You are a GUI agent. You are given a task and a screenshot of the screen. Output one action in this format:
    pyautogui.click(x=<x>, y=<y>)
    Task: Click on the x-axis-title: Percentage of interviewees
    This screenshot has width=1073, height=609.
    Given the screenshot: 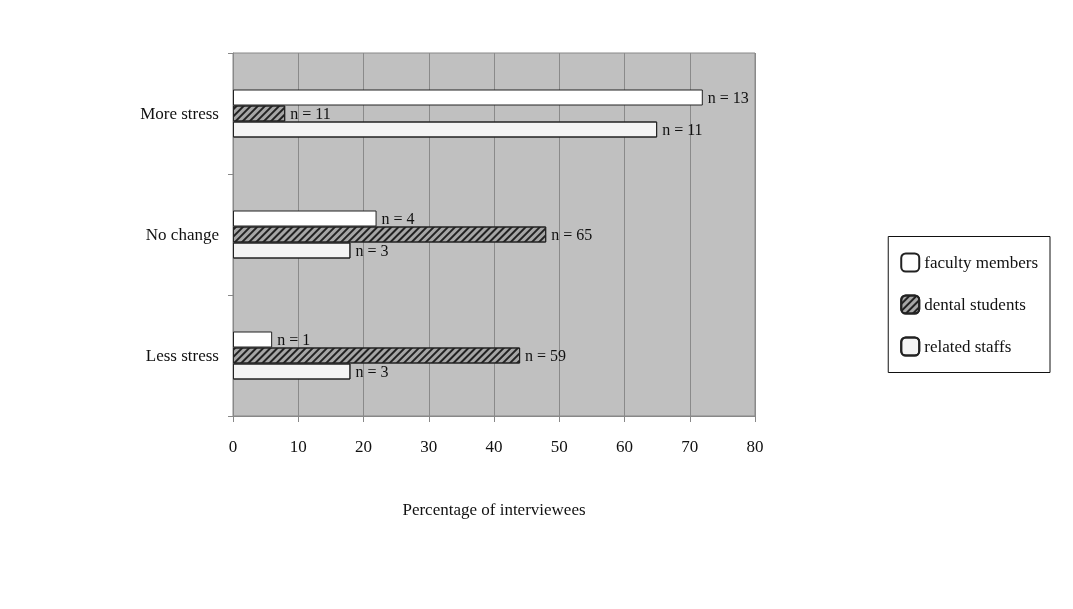 What is the action you would take?
    pyautogui.click(x=494, y=509)
    